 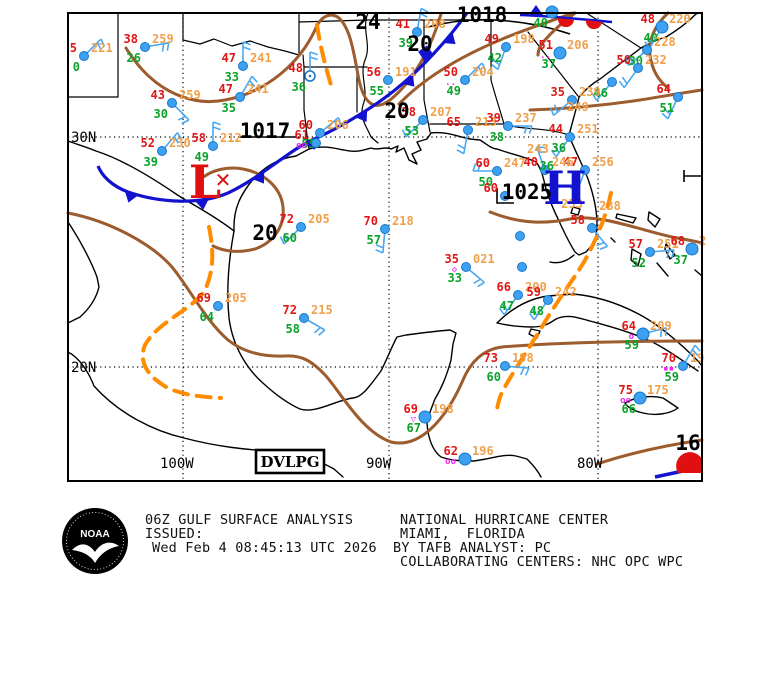 What do you see at coordinates (102, 48) in the screenshot?
I see `svg-text: 221` at bounding box center [102, 48].